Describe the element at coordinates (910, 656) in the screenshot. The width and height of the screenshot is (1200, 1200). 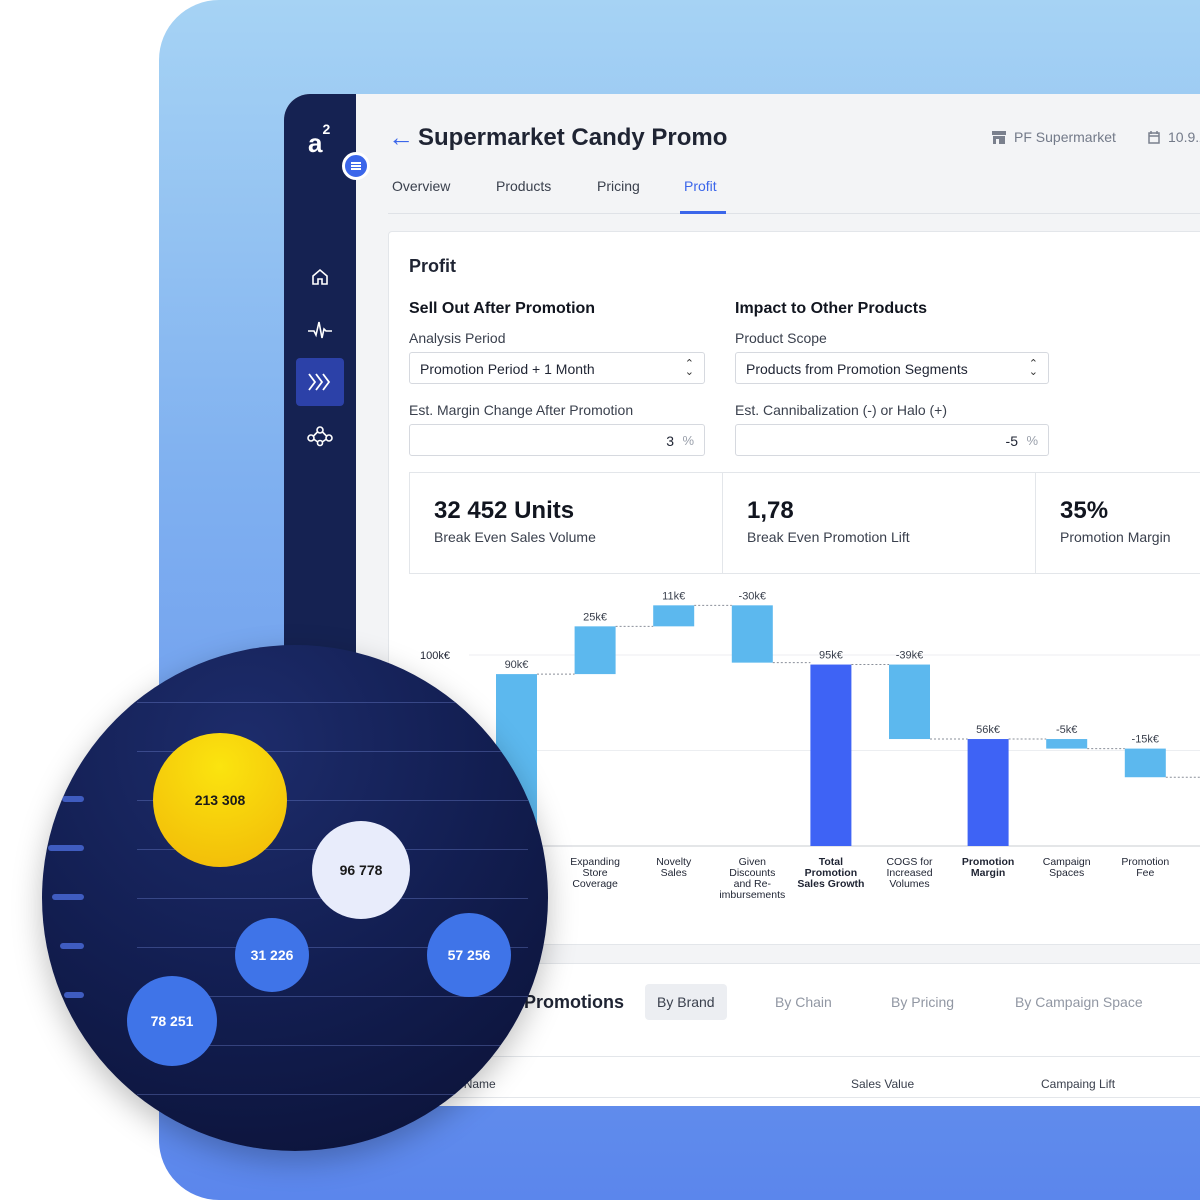
I see `bar-value-label: -39k€` at that location.